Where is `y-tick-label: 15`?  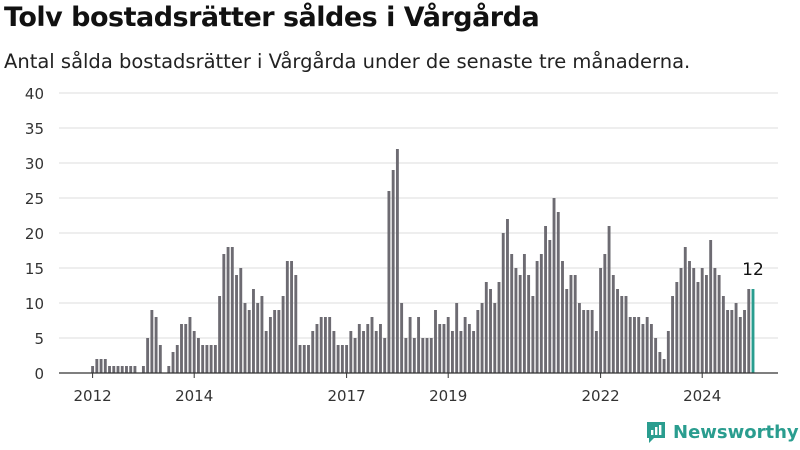 y-tick-label: 15 is located at coordinates (34, 269).